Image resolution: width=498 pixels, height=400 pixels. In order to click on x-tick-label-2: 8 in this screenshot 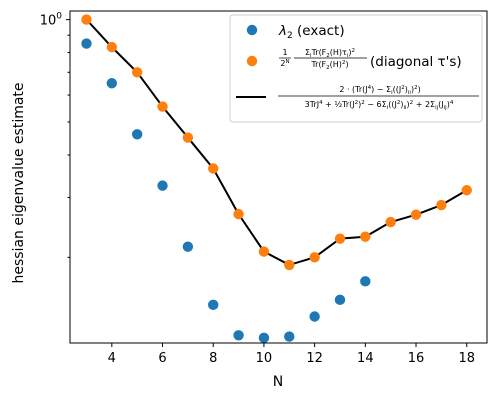, I will do `click(213, 358)`.